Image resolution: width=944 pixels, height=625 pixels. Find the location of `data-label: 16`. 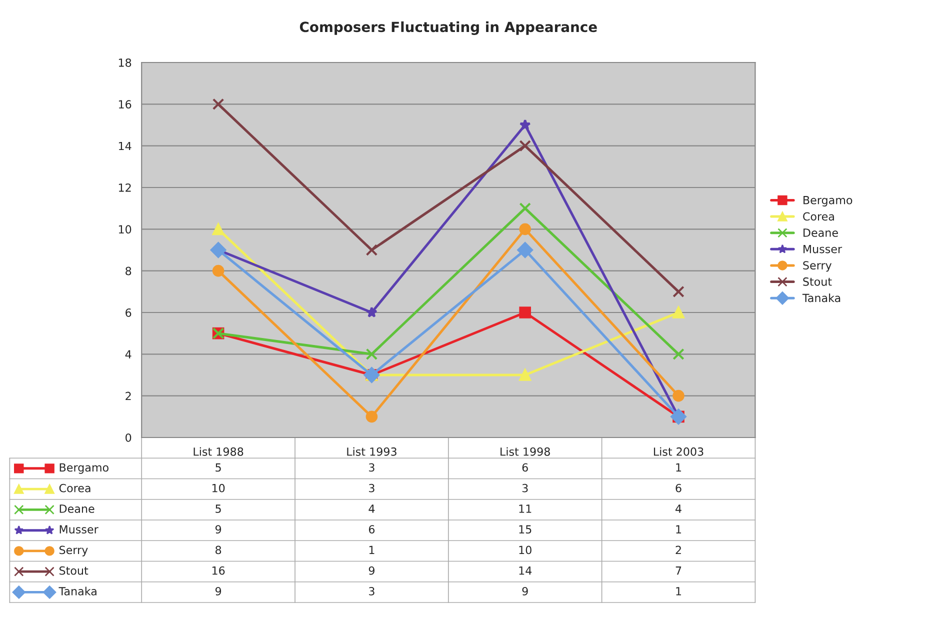

data-label: 16 is located at coordinates (218, 570).